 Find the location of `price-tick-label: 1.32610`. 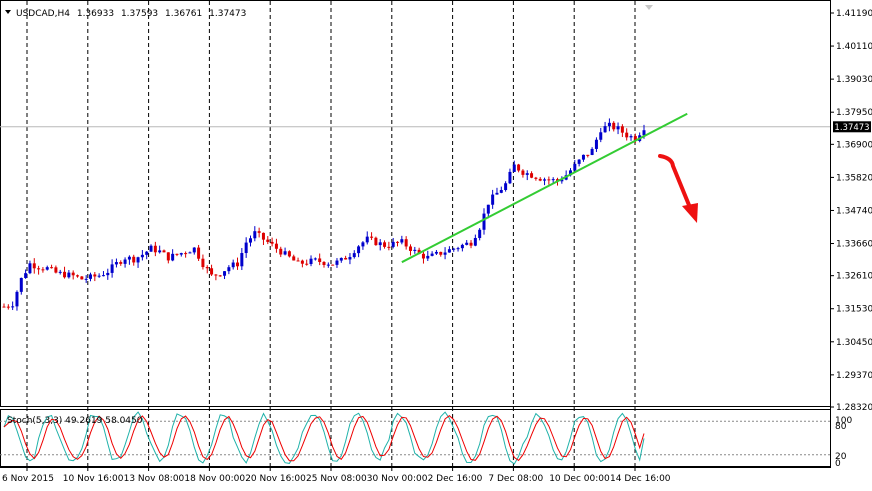

price-tick-label: 1.32610 is located at coordinates (854, 277).